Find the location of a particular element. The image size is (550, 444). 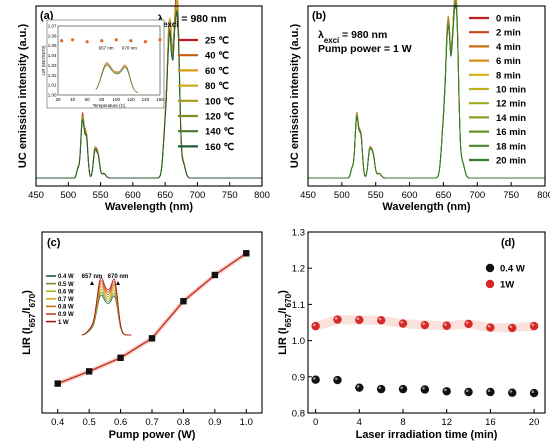

inset-spectrum-line-c is located at coordinates (106, 306).